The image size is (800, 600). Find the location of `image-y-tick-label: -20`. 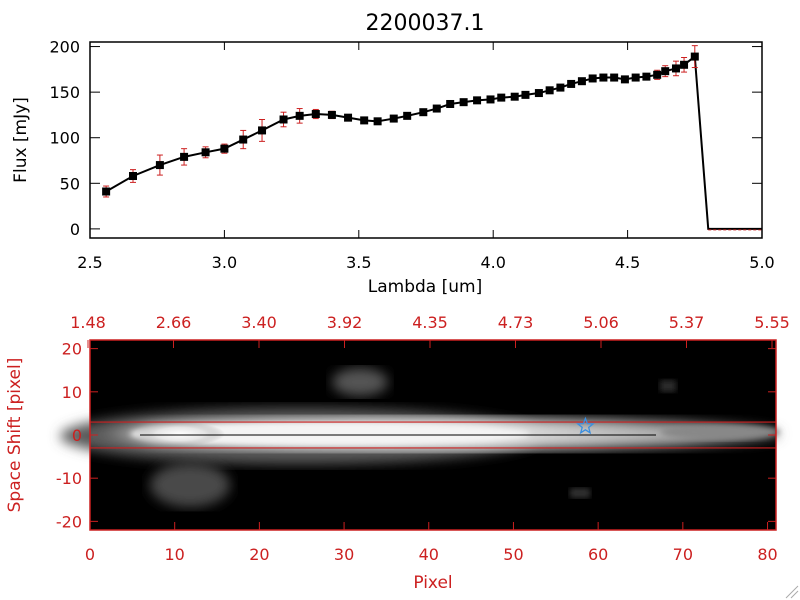

image-y-tick-label: -20 is located at coordinates (69, 521).